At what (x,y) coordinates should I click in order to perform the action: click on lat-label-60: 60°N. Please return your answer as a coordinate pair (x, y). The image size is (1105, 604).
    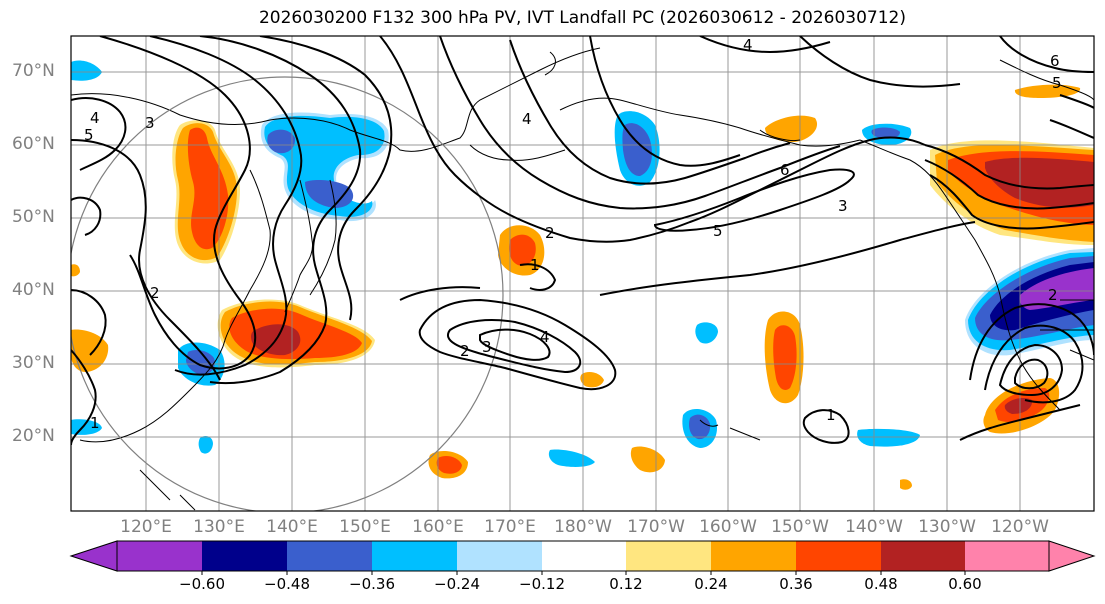
    Looking at the image, I should click on (33, 144).